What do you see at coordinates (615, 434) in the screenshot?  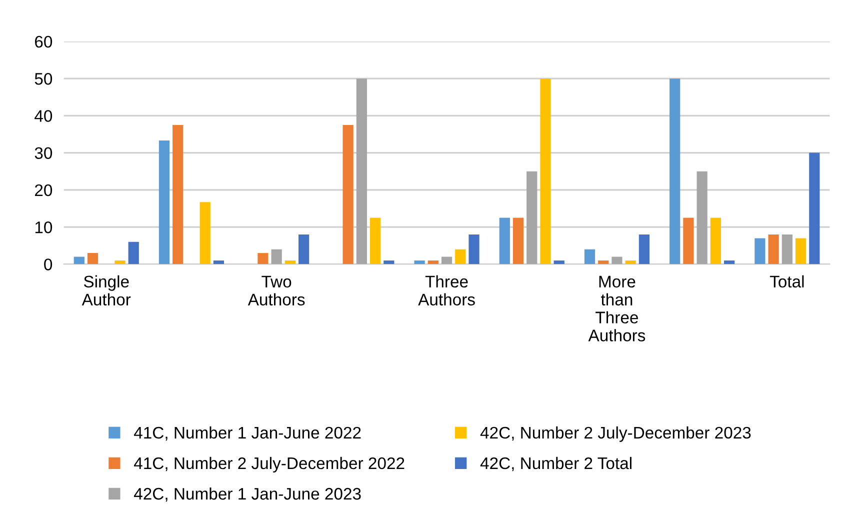 I see `legend-label: 42C, Number 2 July-December 2023` at bounding box center [615, 434].